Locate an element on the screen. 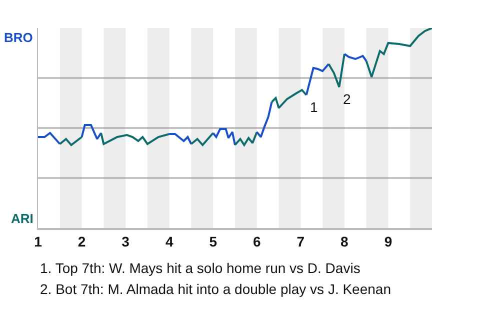 This screenshot has height=320, width=480. x-tick-label: 1 is located at coordinates (38, 242).